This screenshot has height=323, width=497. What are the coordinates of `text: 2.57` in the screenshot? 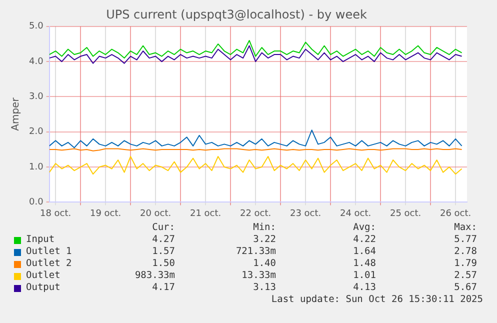 It's located at (465, 275).